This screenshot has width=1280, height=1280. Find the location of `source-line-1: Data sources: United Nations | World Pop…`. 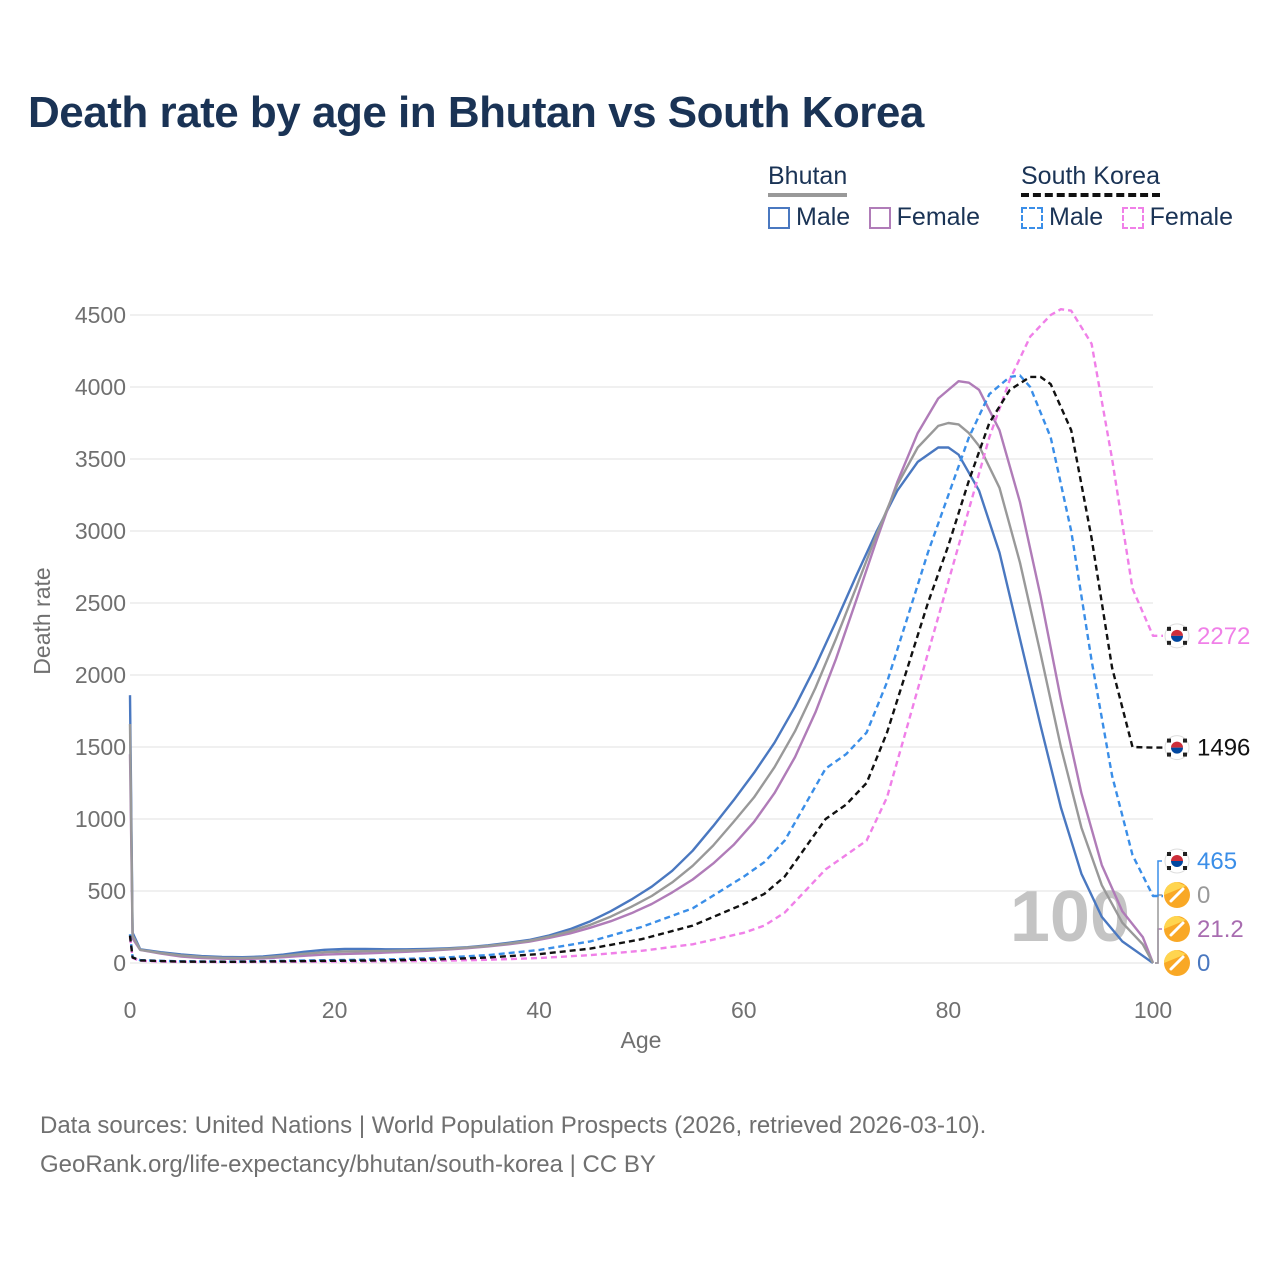

source-line-1: Data sources: United Nations | World Pop… is located at coordinates (513, 1125).